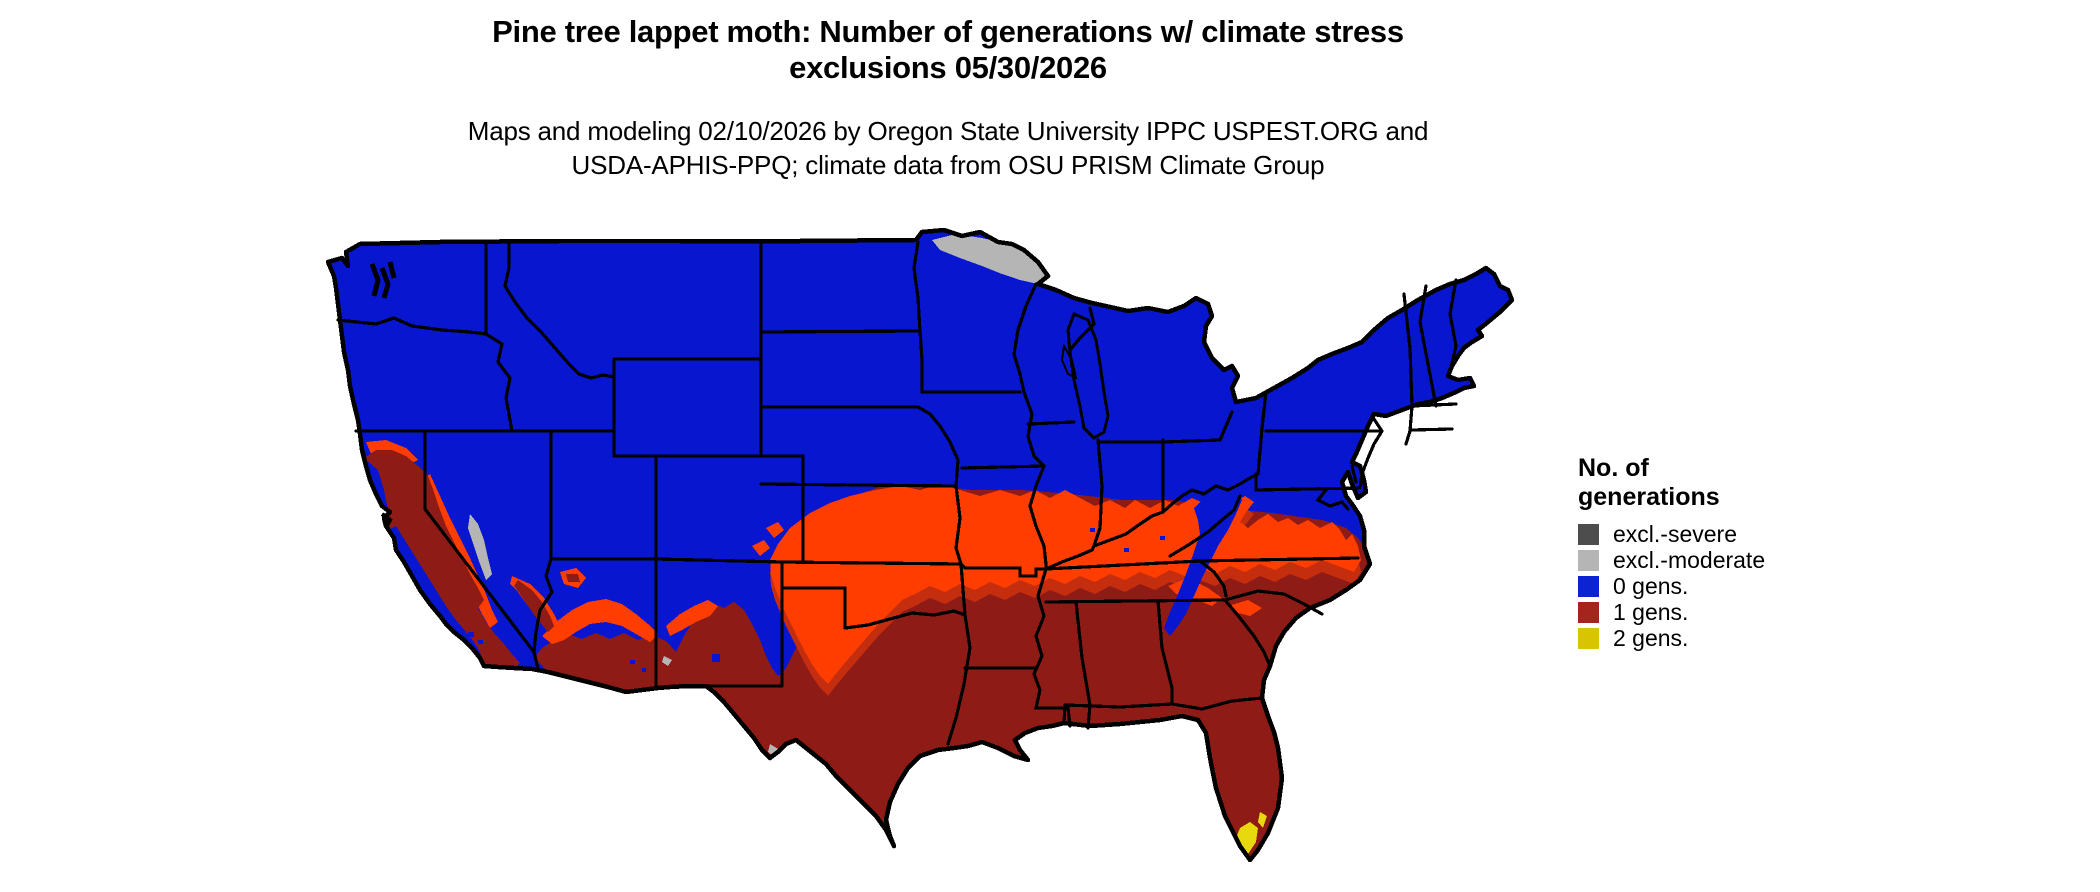 This screenshot has height=892, width=2100. Describe the element at coordinates (1738, 483) in the screenshot. I see `legend-title: No. of generations` at that location.